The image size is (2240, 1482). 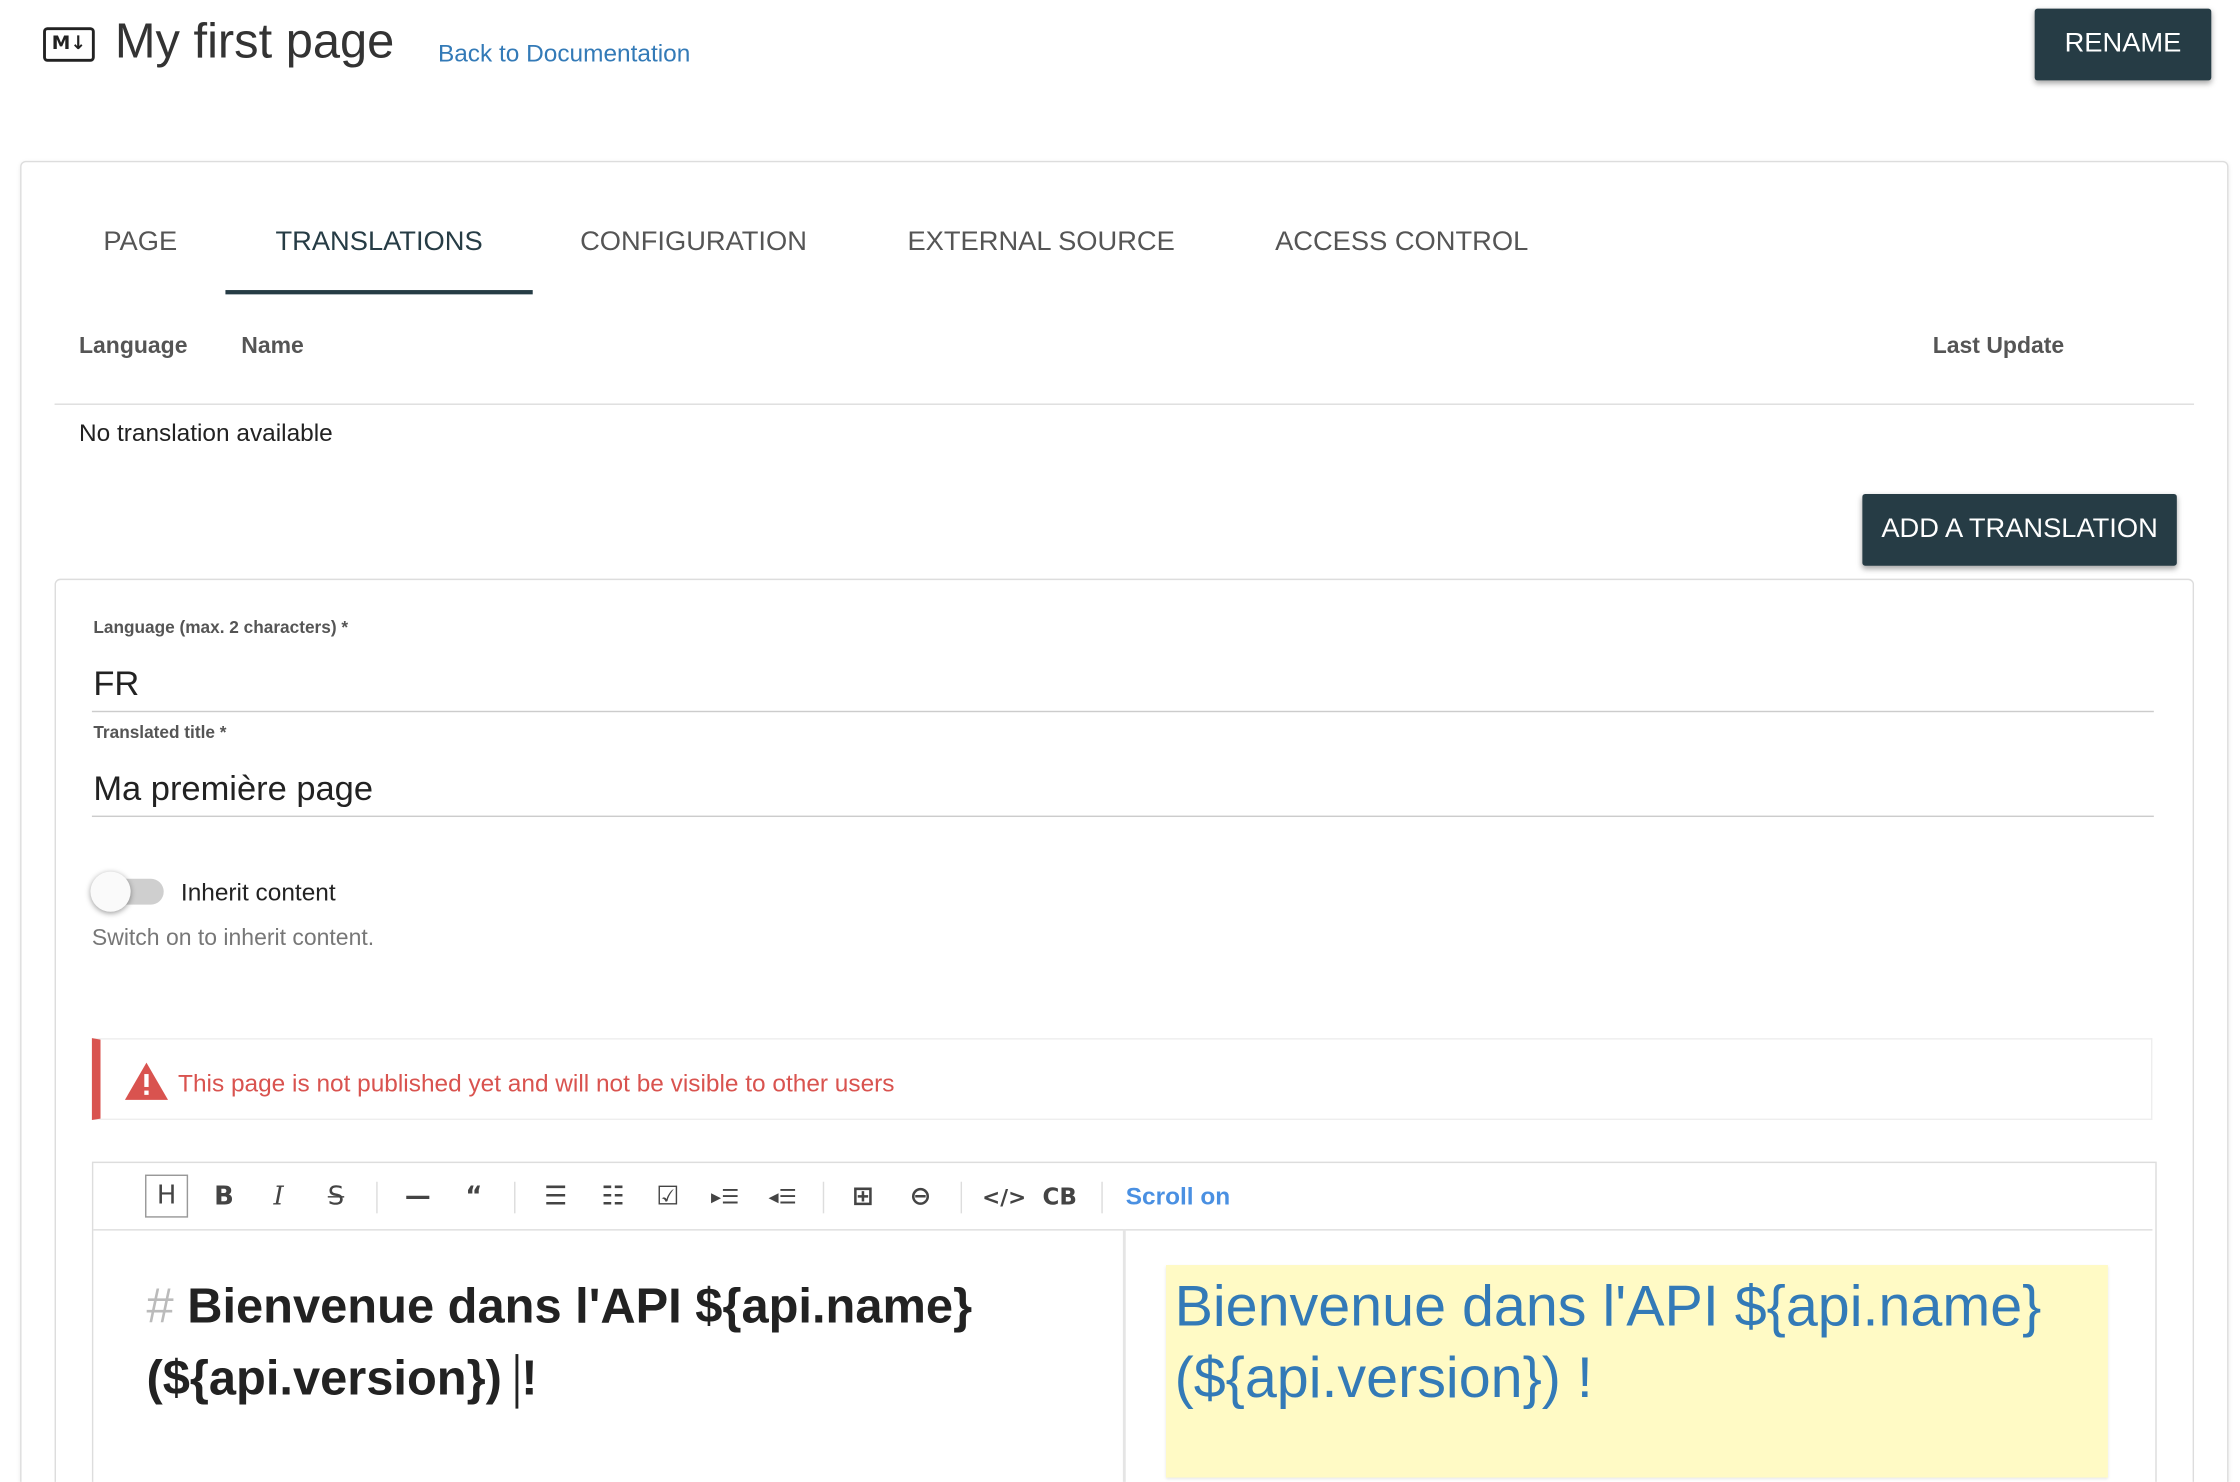 I want to click on title-label: Translated title *, so click(x=160, y=732).